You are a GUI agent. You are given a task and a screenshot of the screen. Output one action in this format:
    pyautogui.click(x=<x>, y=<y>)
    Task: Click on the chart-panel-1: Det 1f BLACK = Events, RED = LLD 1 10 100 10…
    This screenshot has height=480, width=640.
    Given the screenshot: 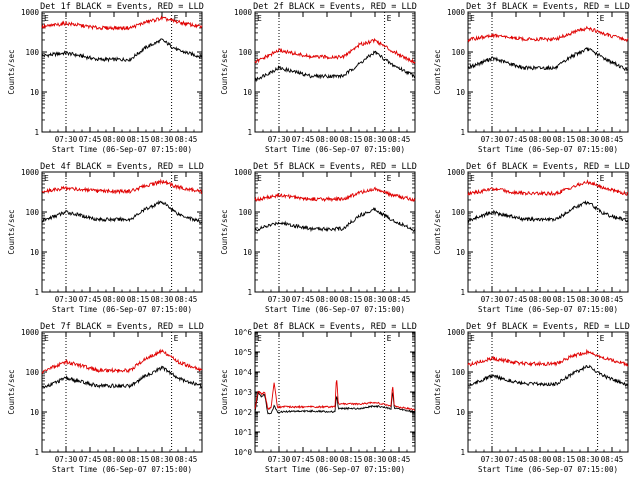 What is the action you would take?
    pyautogui.click(x=105, y=78)
    